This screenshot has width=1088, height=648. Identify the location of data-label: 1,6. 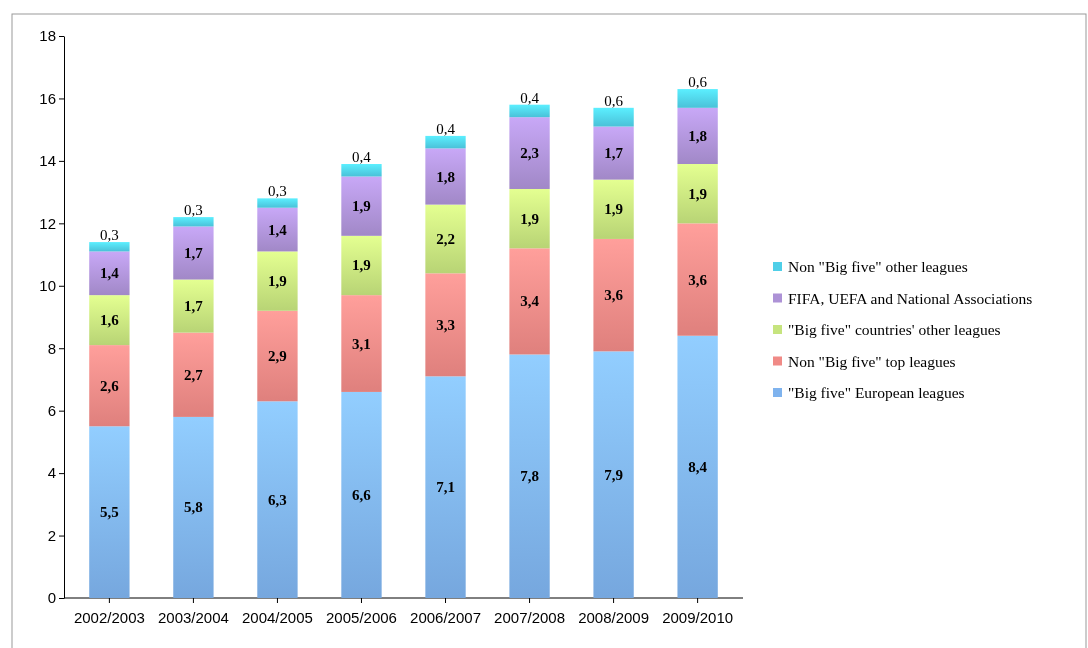
(110, 320).